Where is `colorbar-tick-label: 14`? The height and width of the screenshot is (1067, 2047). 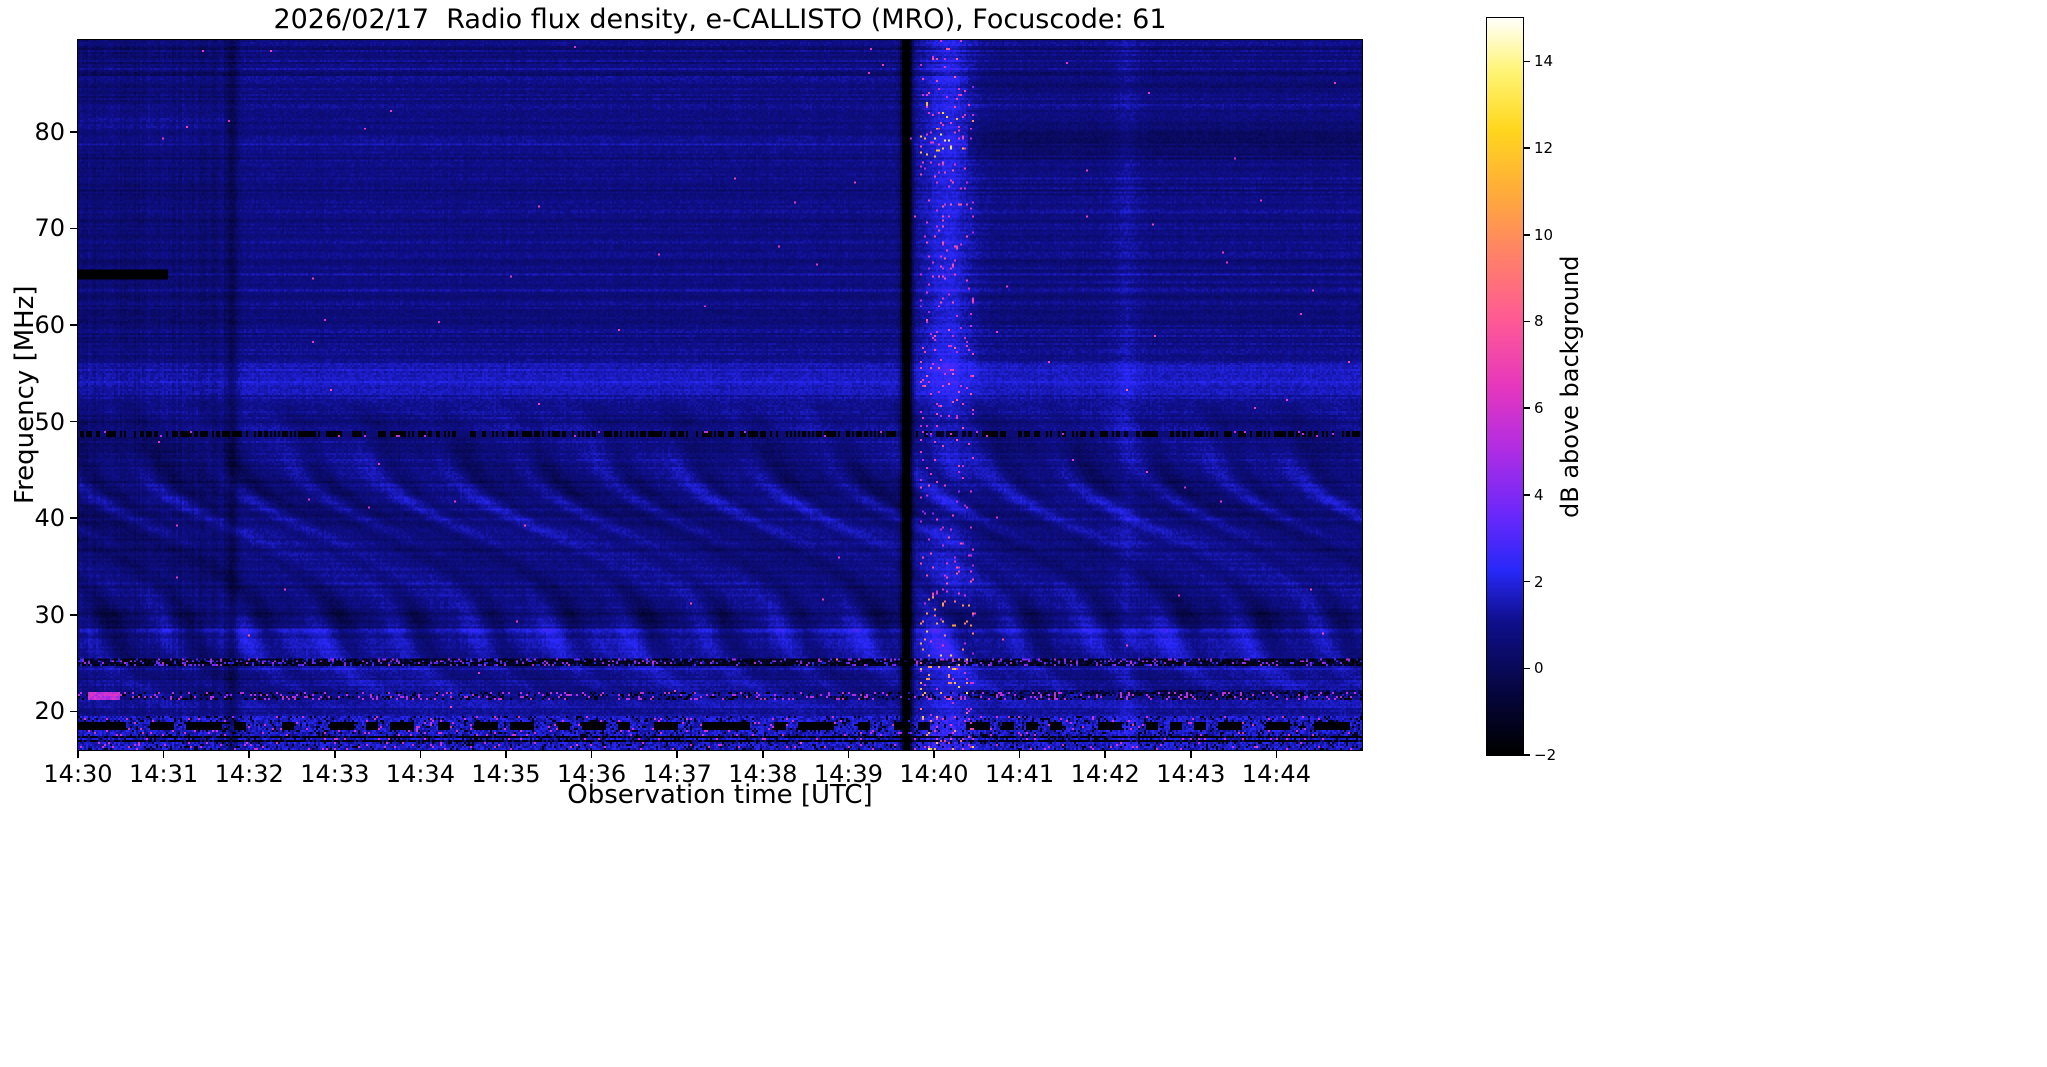
colorbar-tick-label: 14 is located at coordinates (1544, 61).